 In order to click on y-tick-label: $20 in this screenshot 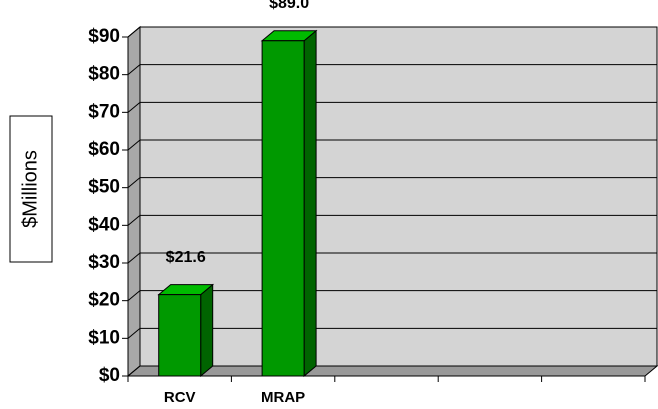, I will do `click(104, 300)`.